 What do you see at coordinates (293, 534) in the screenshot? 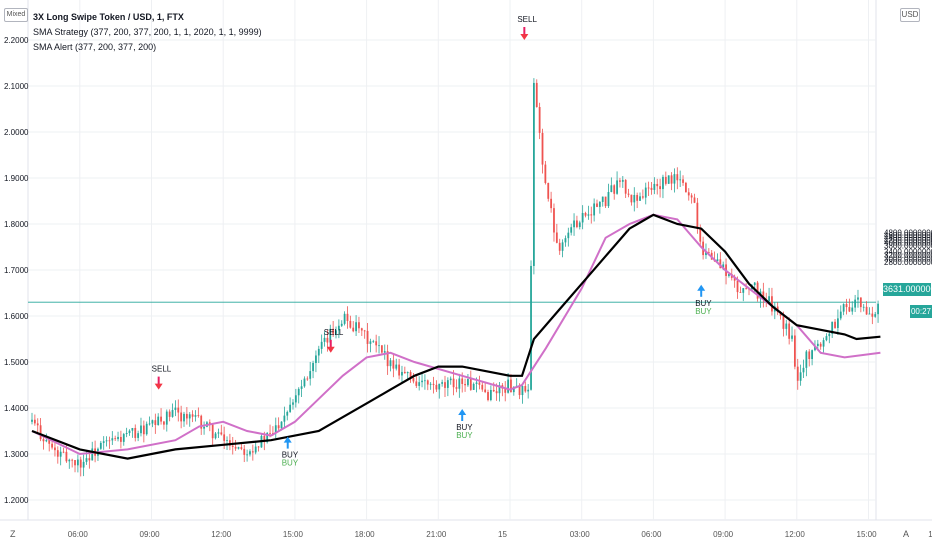
I see `time-axis-tick-label: 15:00` at bounding box center [293, 534].